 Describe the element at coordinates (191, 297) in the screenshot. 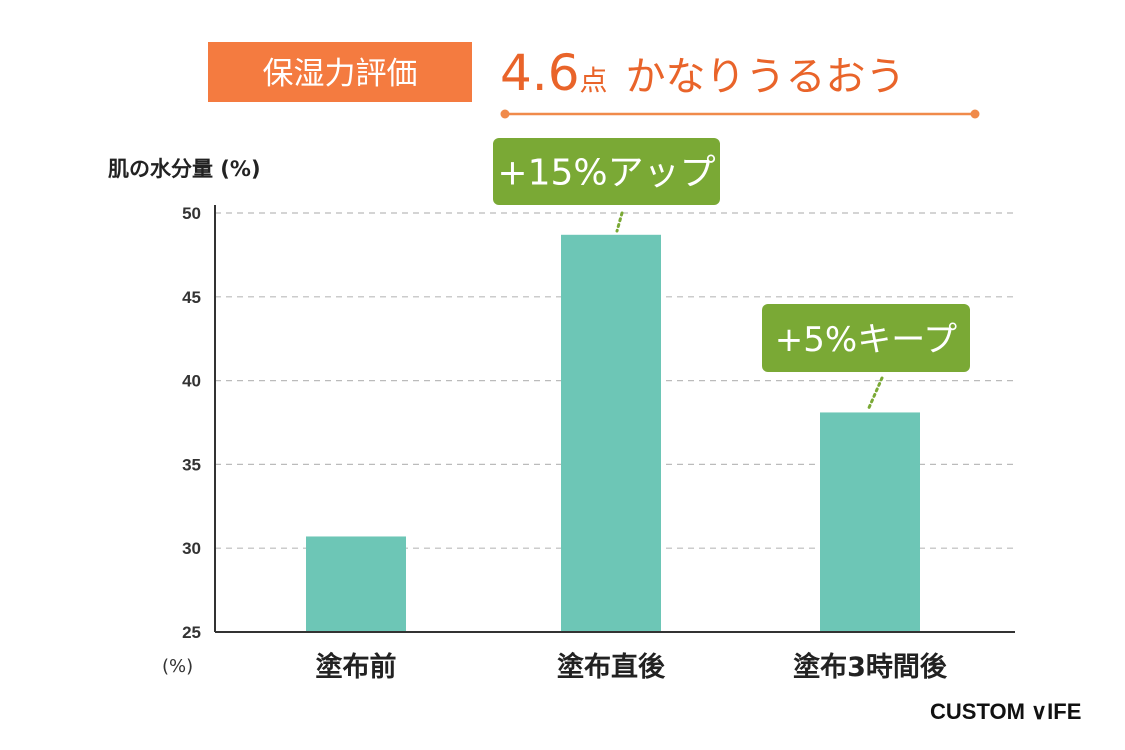

I see `y-tick-label: 45` at that location.